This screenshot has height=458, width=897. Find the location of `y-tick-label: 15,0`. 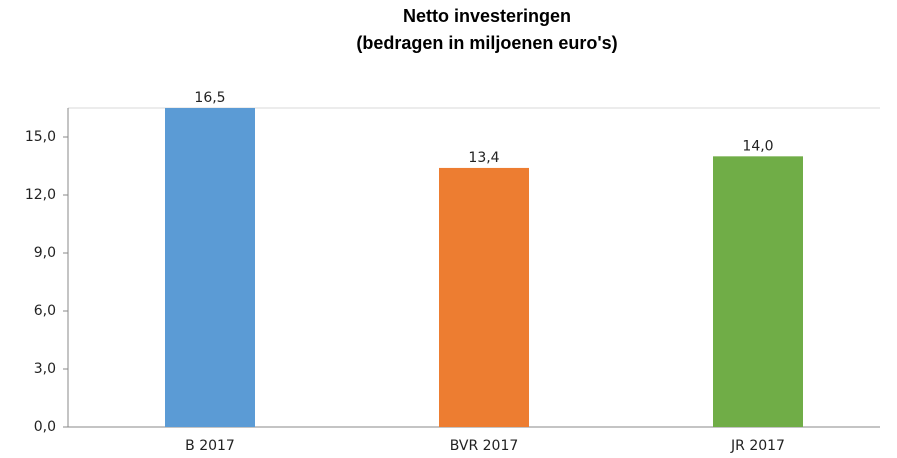

y-tick-label: 15,0 is located at coordinates (40, 137).